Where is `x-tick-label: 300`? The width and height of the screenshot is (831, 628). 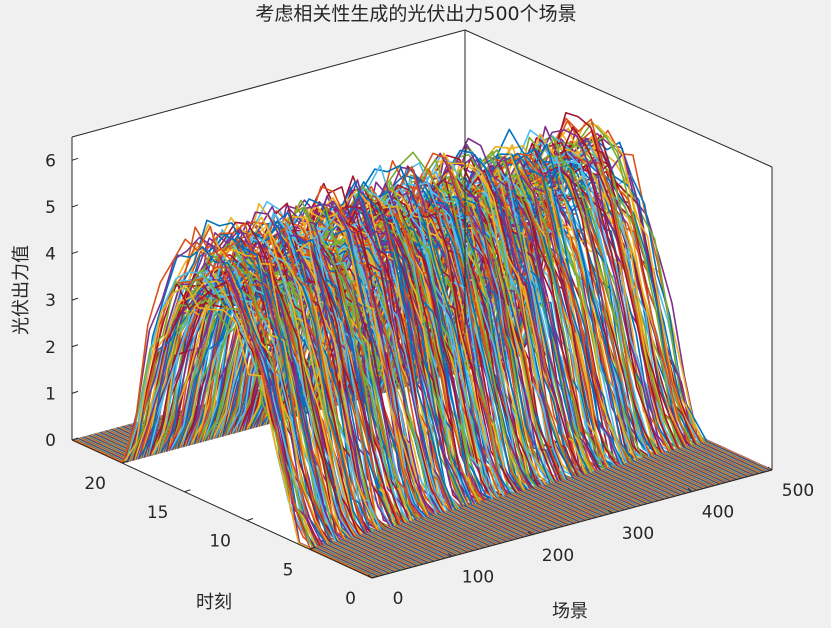
x-tick-label: 300 is located at coordinates (638, 534).